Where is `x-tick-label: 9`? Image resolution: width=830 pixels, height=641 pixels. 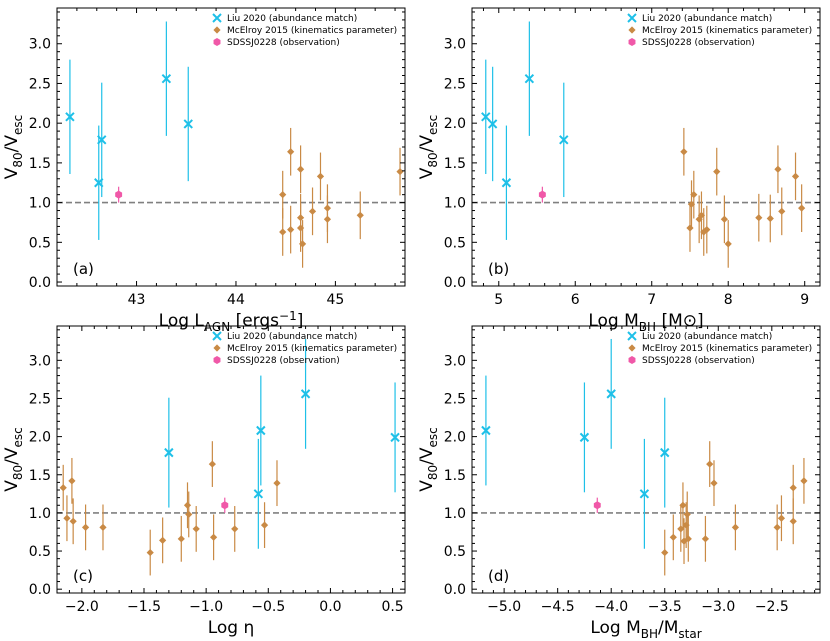
x-tick-label: 9 is located at coordinates (804, 300).